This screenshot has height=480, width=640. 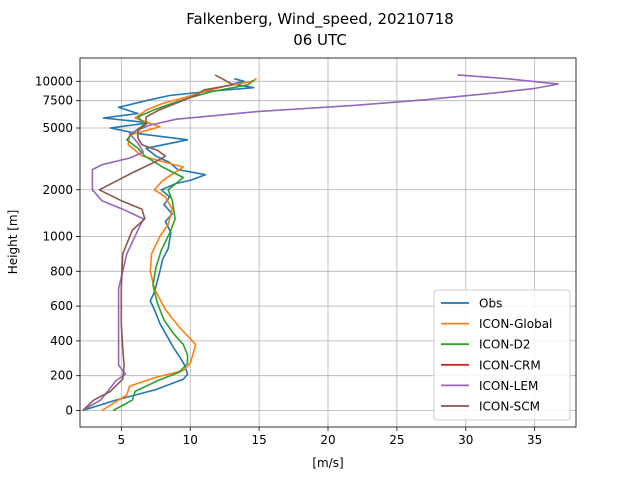 I want to click on x-axis-label: [m/s], so click(x=327, y=463).